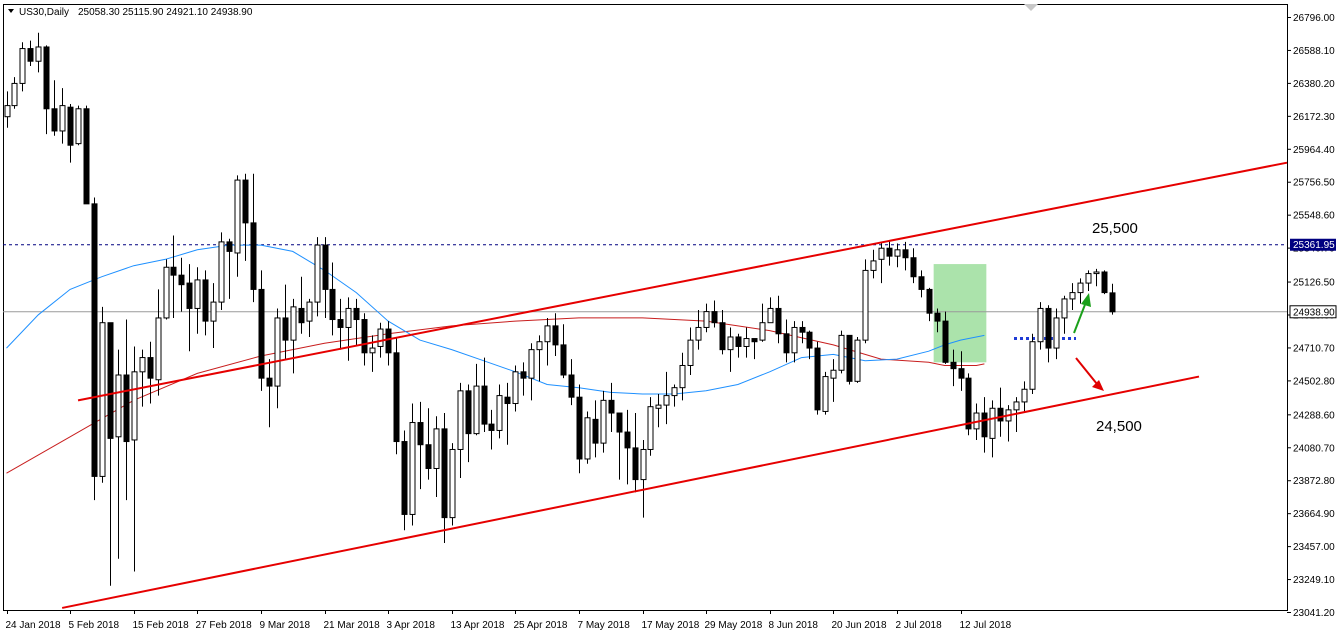 The width and height of the screenshot is (1338, 638). What do you see at coordinates (11, 11) in the screenshot?
I see `header-dropdown-icon` at bounding box center [11, 11].